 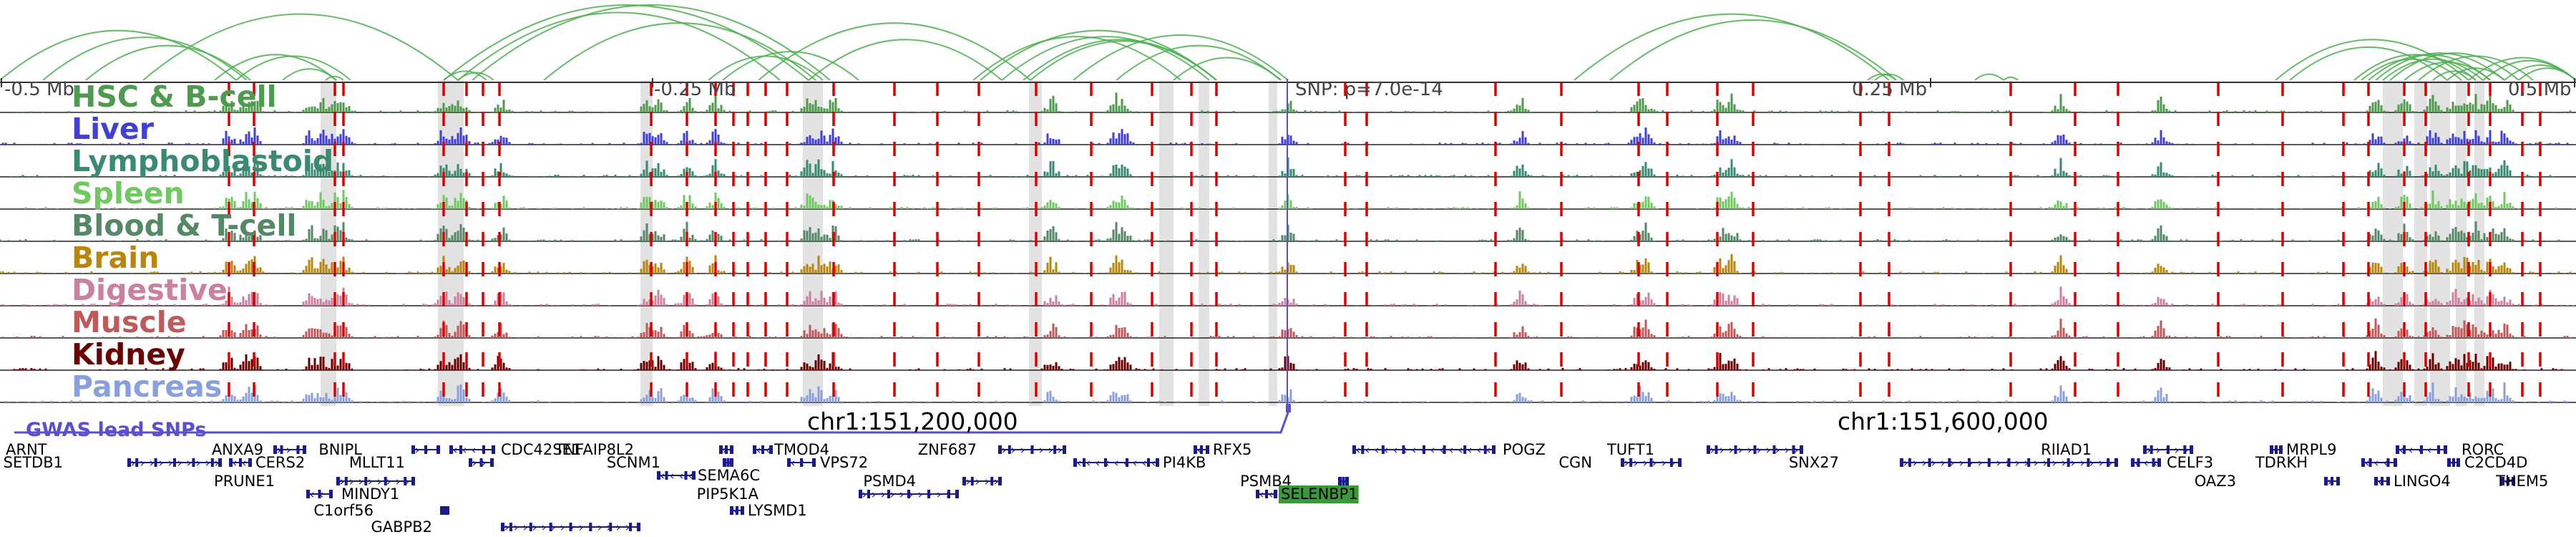 What do you see at coordinates (2326, 462) in the screenshot?
I see `gene-tdrkh: ‹ ‹ ‹ TDRKH` at bounding box center [2326, 462].